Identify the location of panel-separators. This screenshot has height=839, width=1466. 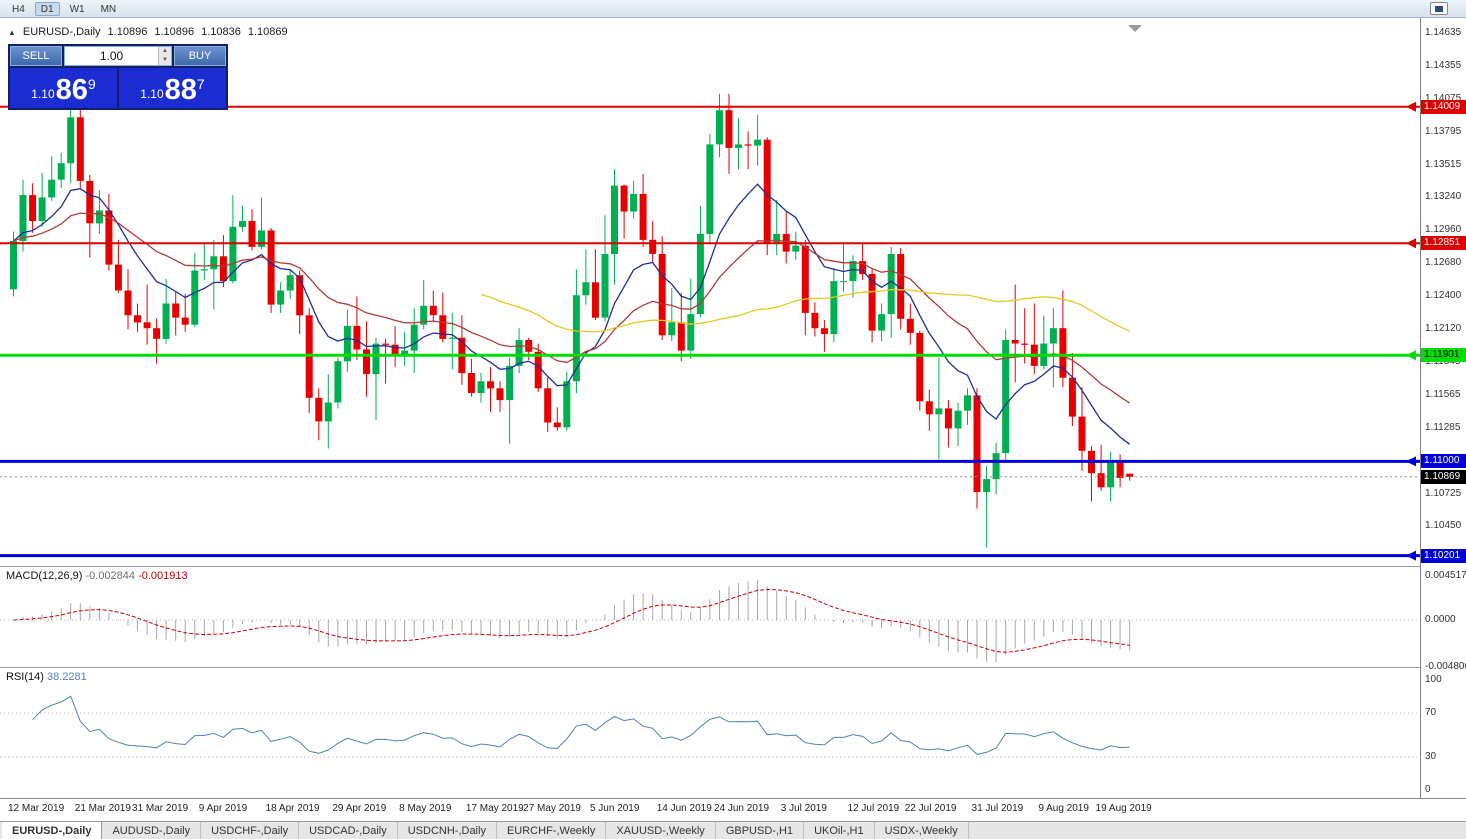
(710, 617).